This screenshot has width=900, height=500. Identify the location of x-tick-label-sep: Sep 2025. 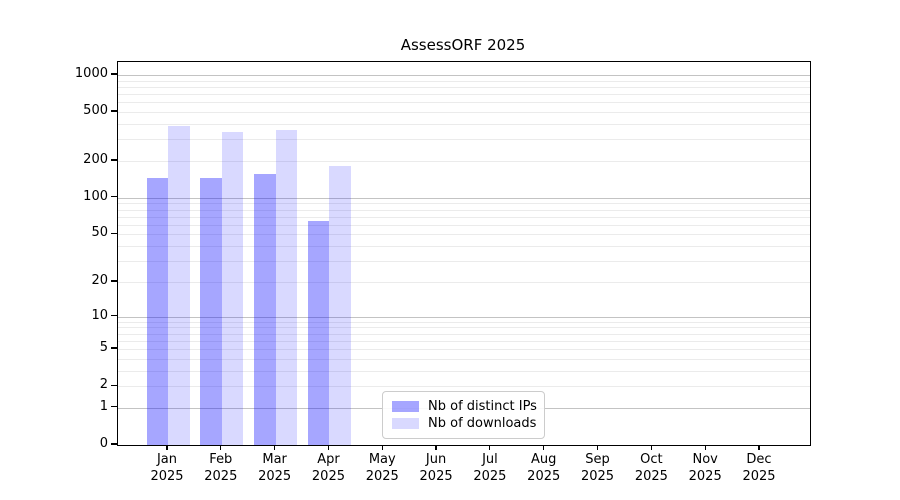
(597, 468).